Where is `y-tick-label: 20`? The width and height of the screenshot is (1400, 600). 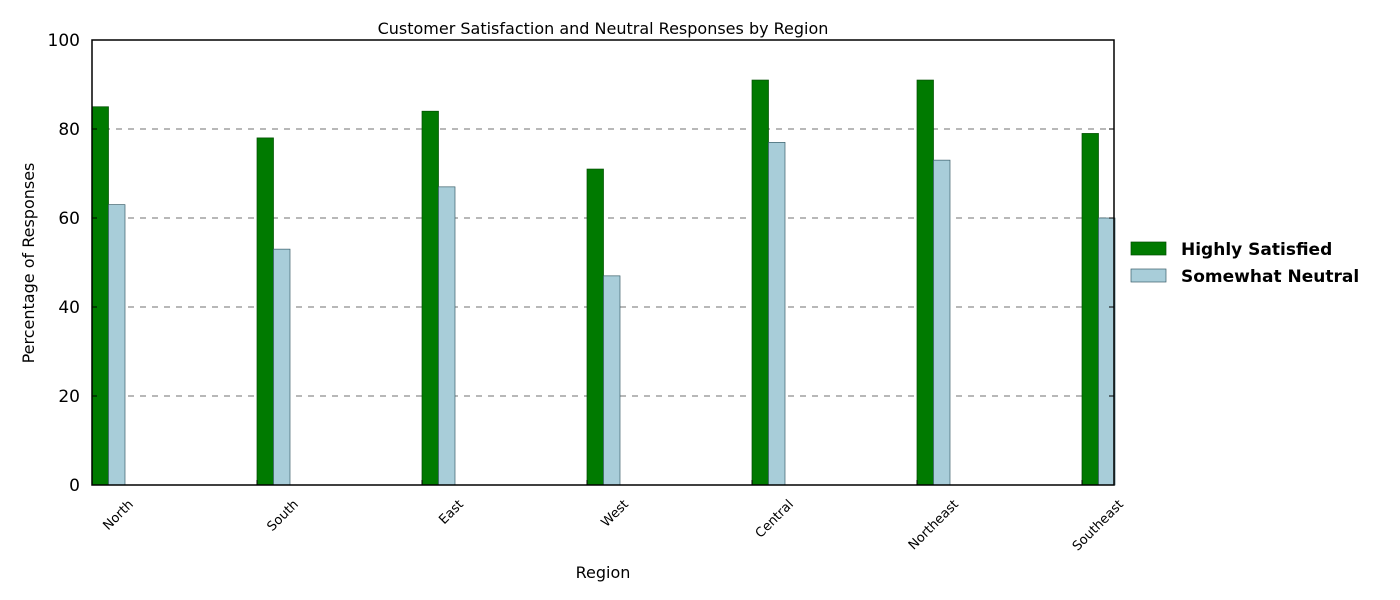 y-tick-label: 20 is located at coordinates (69, 397).